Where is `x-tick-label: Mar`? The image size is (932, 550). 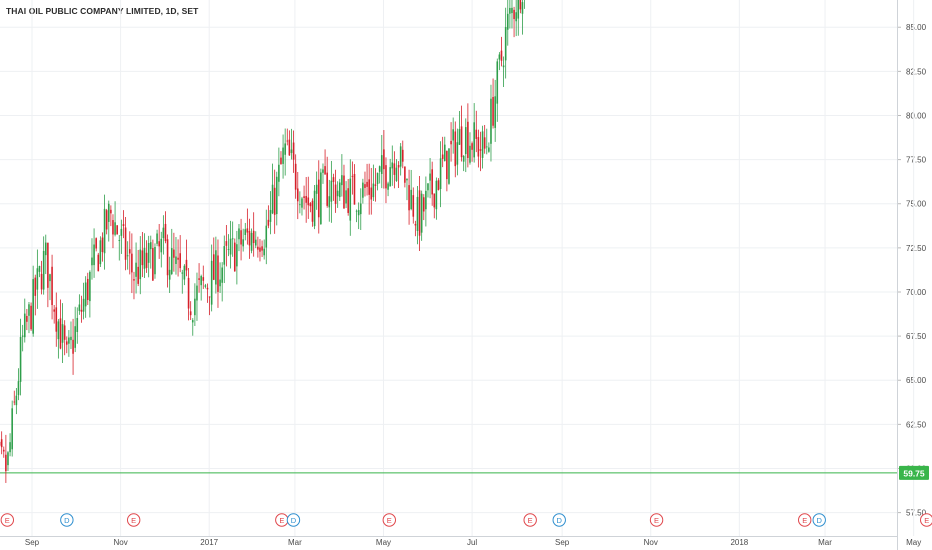 x-tick-label: Mar is located at coordinates (295, 542).